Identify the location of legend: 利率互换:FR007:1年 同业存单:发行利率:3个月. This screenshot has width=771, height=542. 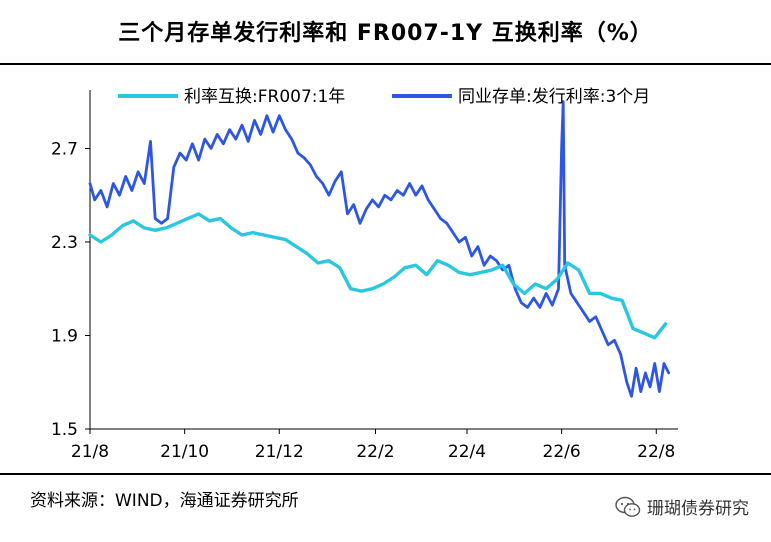
(384, 97).